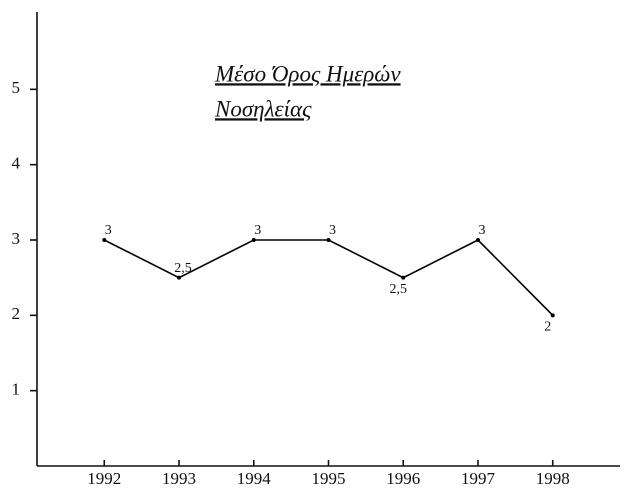 The width and height of the screenshot is (638, 495). I want to click on y-tick-label: 4, so click(16, 163).